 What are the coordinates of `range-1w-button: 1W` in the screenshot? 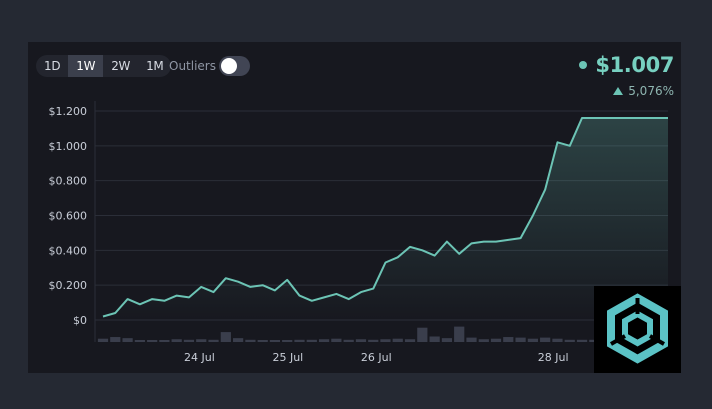 It's located at (86, 66).